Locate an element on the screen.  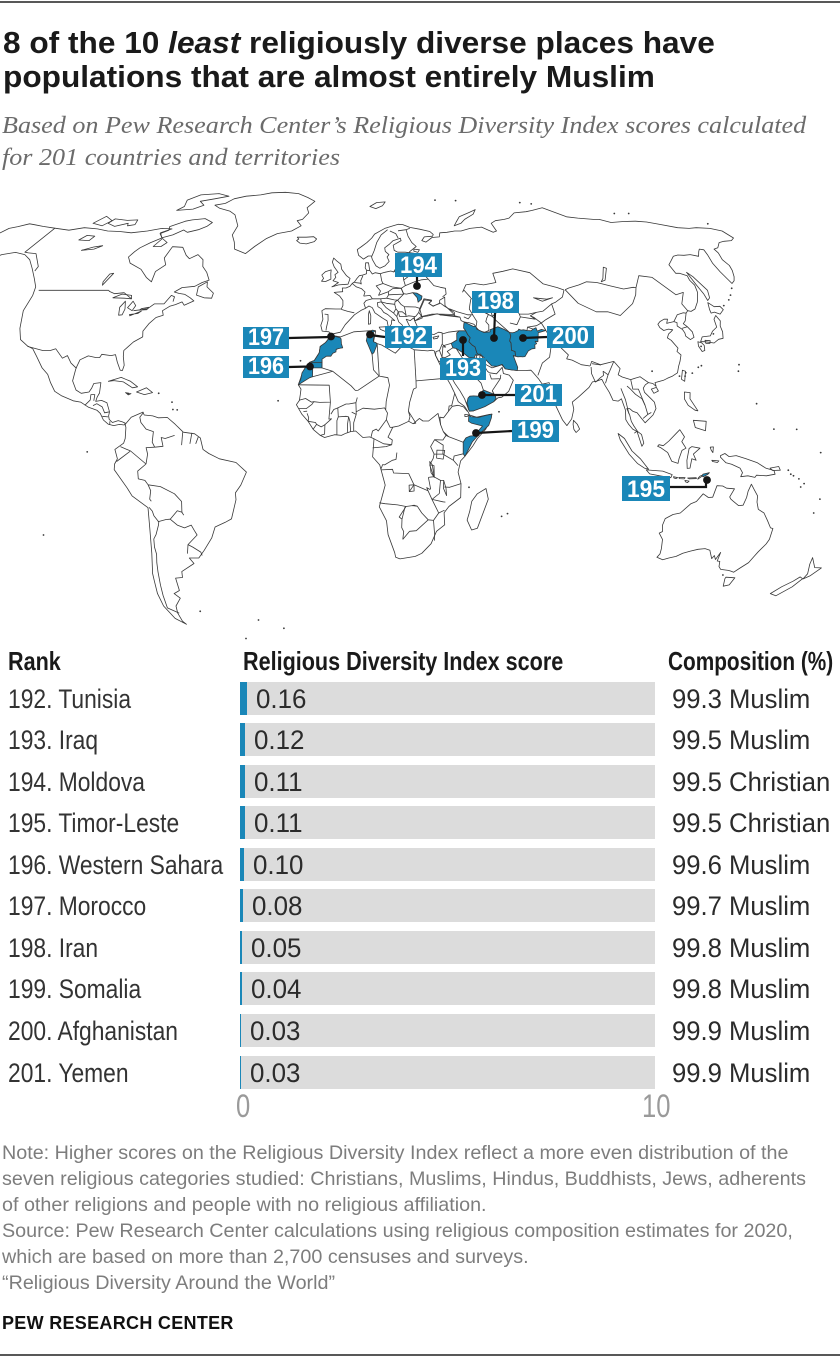
svg-text: 196 is located at coordinates (266, 366).